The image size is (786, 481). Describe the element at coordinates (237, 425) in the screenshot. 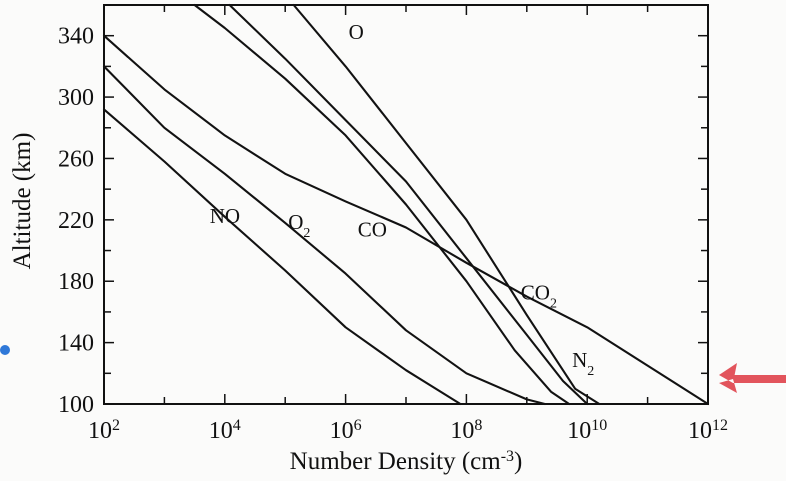

I see `x-tick-label-exponent: 4` at that location.